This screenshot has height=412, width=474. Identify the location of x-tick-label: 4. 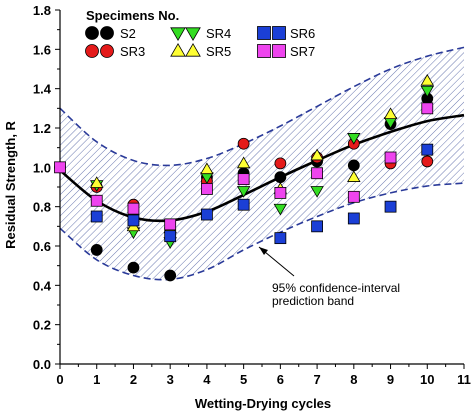
(207, 379).